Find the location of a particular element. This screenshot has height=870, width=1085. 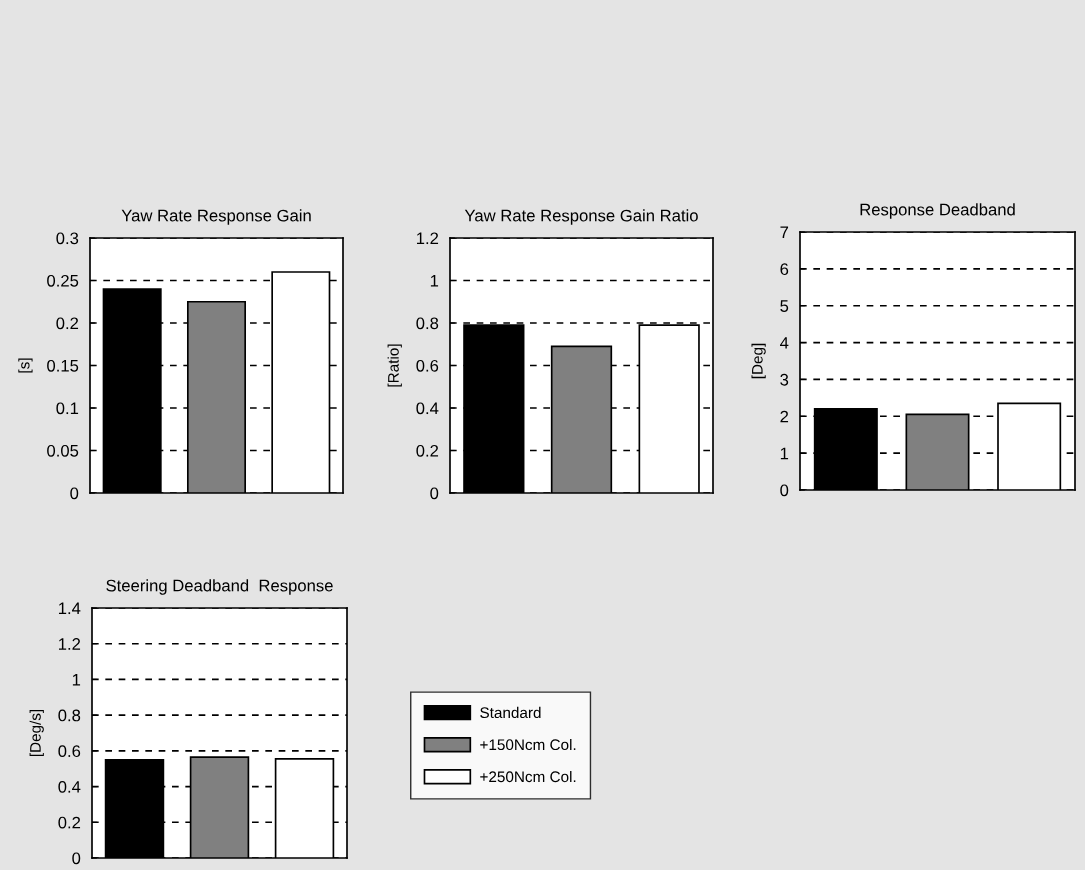

legend-label: +150Ncm Col. is located at coordinates (528, 744).